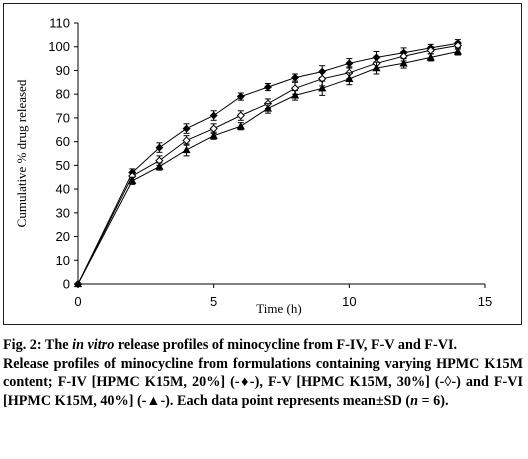 The height and width of the screenshot is (459, 528). What do you see at coordinates (63, 94) in the screenshot?
I see `y-tick-label: 80` at bounding box center [63, 94].